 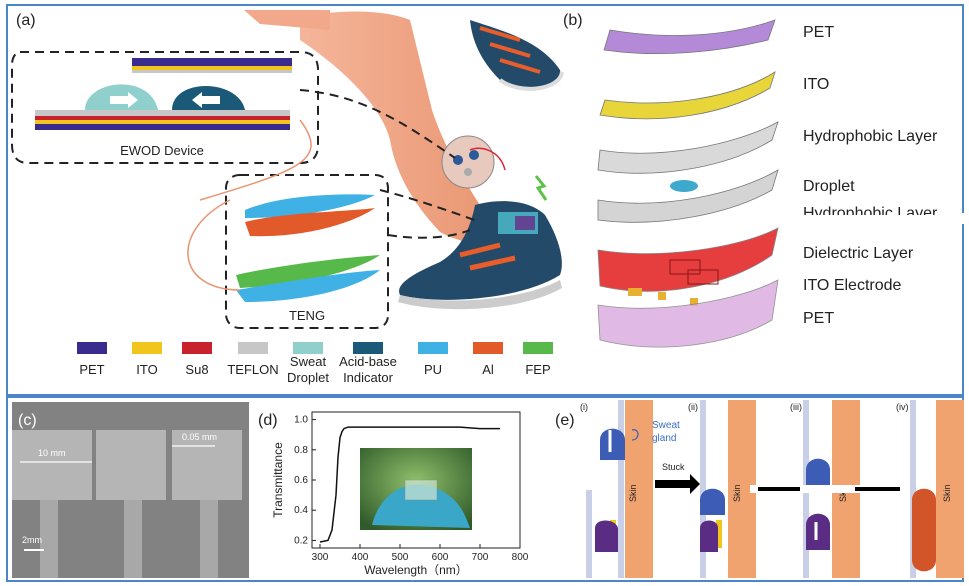 I want to click on panel-b-label: (b), so click(x=573, y=20).